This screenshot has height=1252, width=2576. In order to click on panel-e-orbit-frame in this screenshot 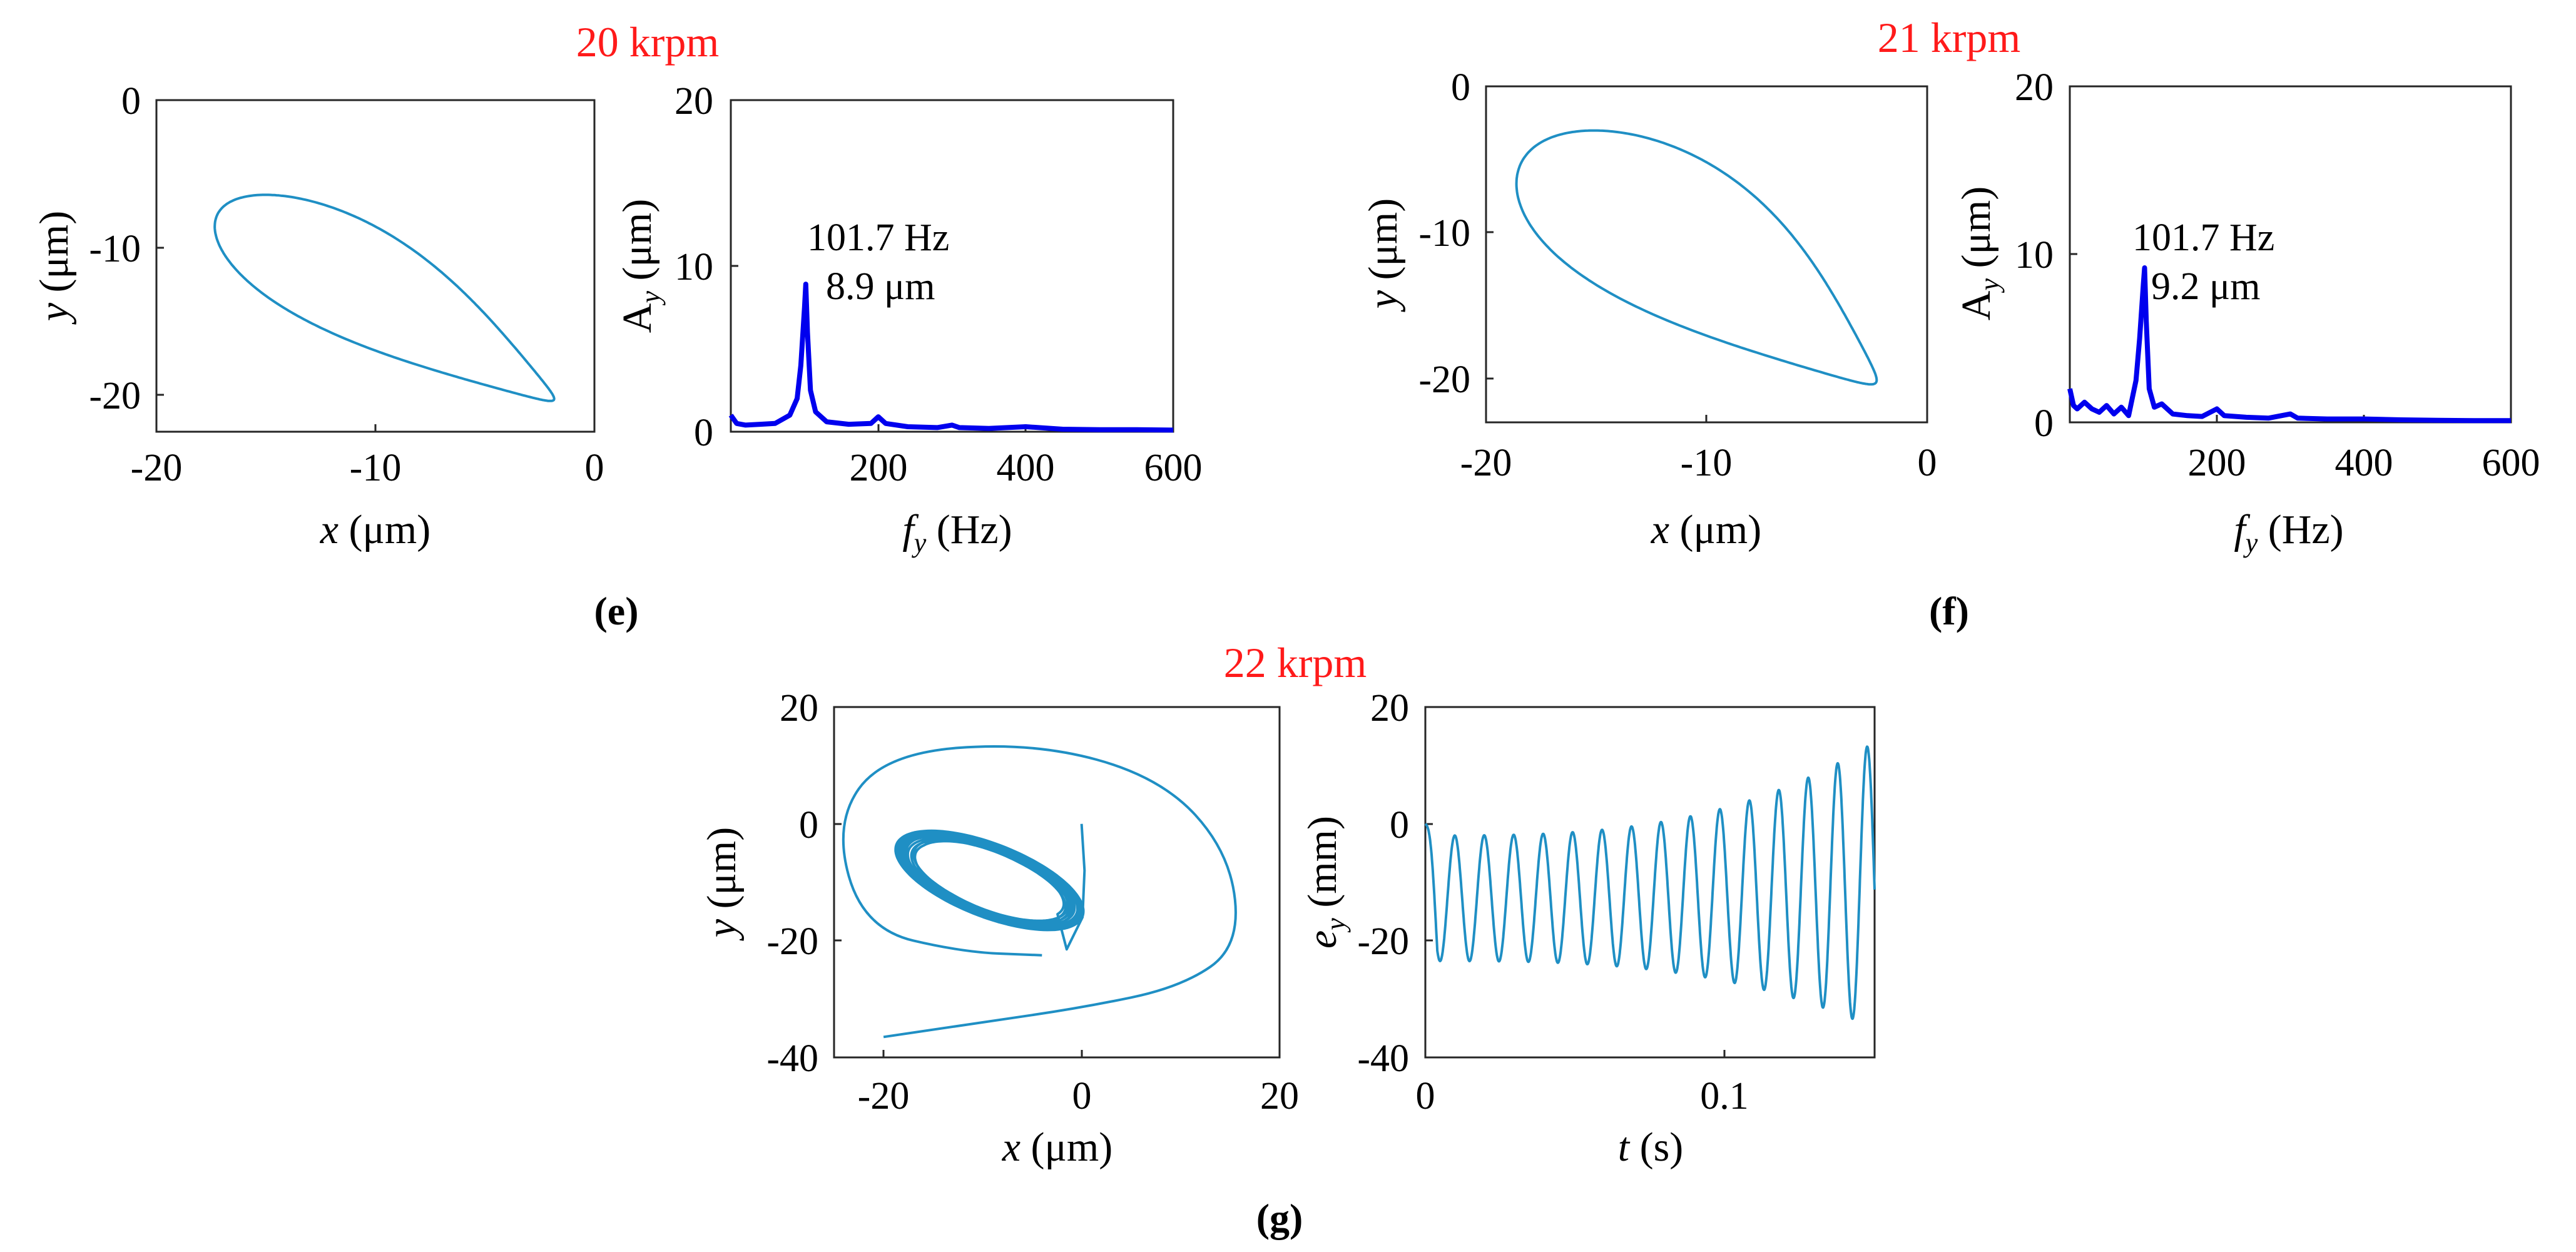, I will do `click(376, 266)`.